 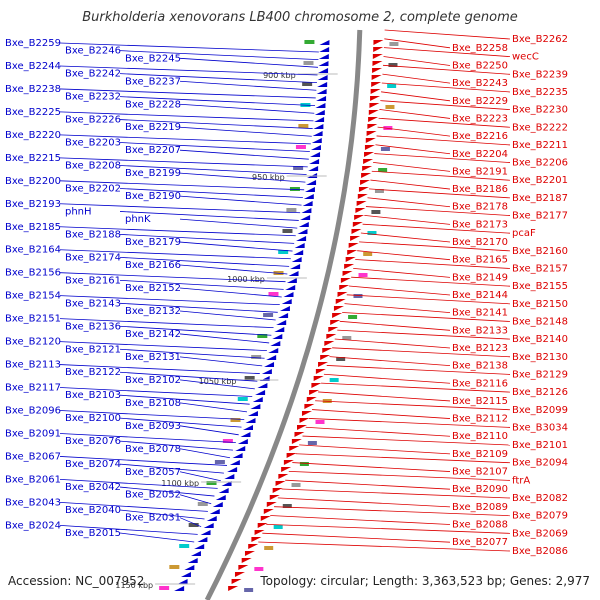 I want to click on right-gene-label: Bxe_B2115, so click(x=480, y=401).